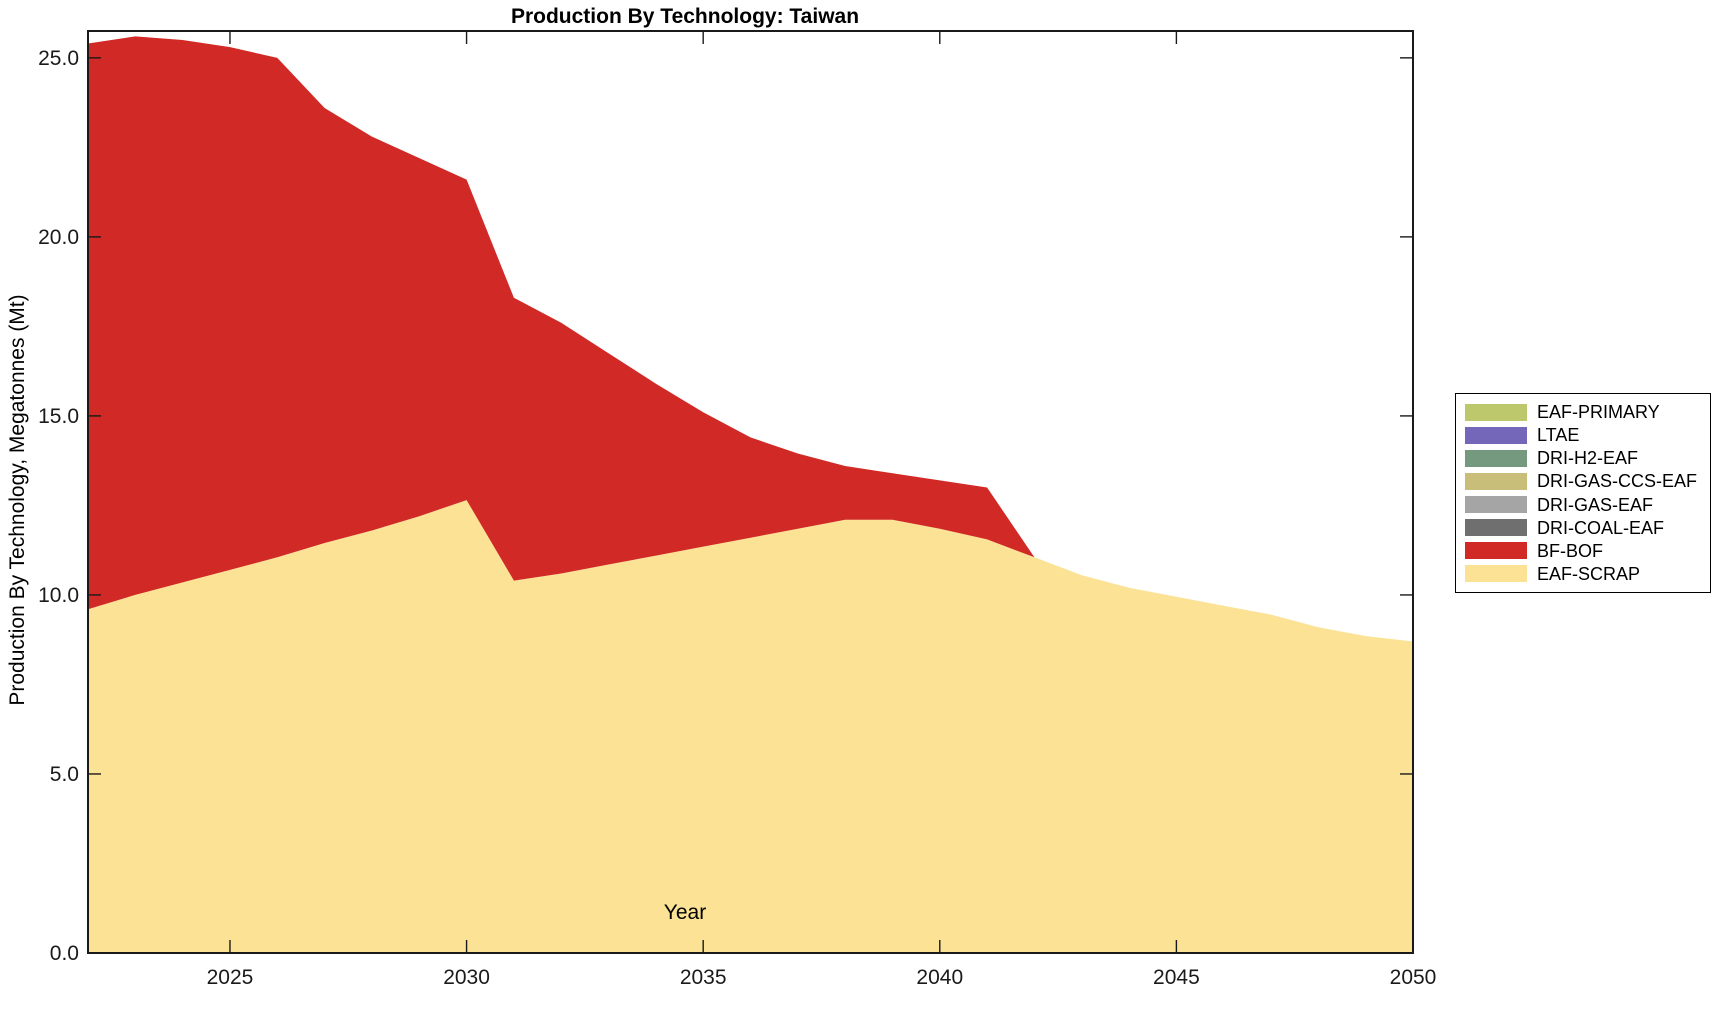 The width and height of the screenshot is (1715, 1020). I want to click on legend-item-ltae: LTAE, so click(1583, 435).